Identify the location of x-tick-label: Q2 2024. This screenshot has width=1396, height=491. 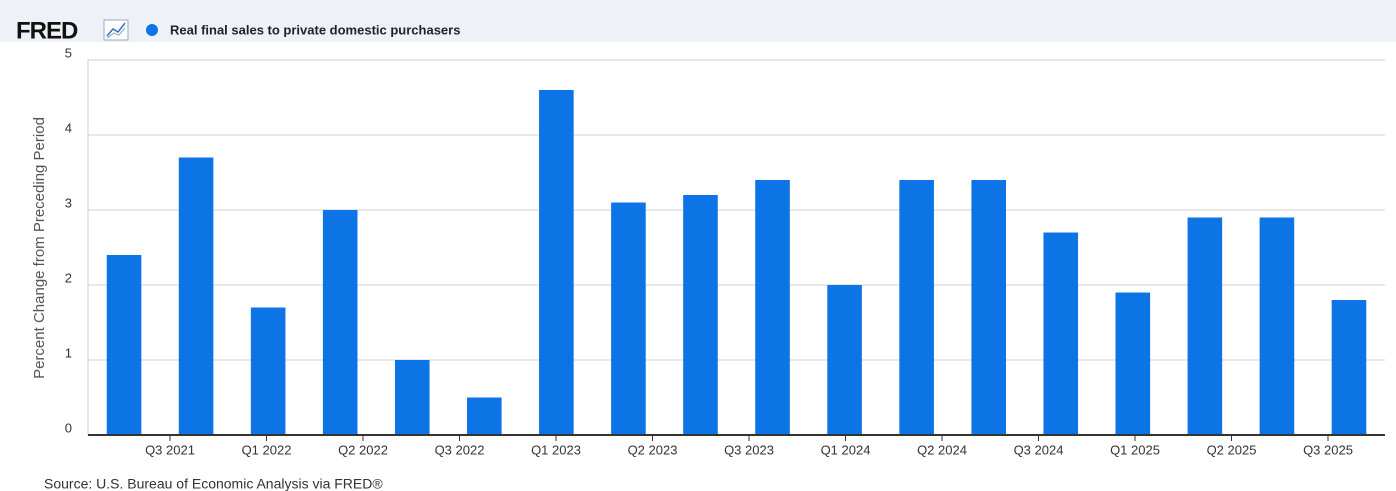
(942, 449).